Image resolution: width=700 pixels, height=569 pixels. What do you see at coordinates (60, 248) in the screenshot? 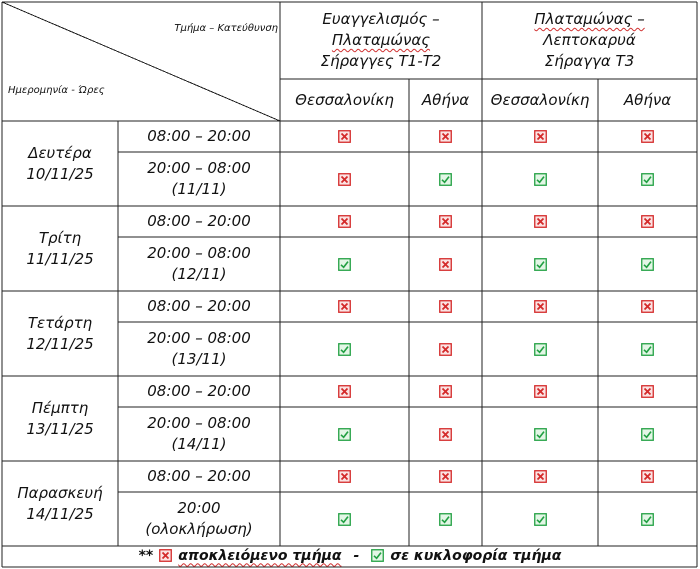
I see `day-label: Τρίτη 11/11/25` at bounding box center [60, 248].